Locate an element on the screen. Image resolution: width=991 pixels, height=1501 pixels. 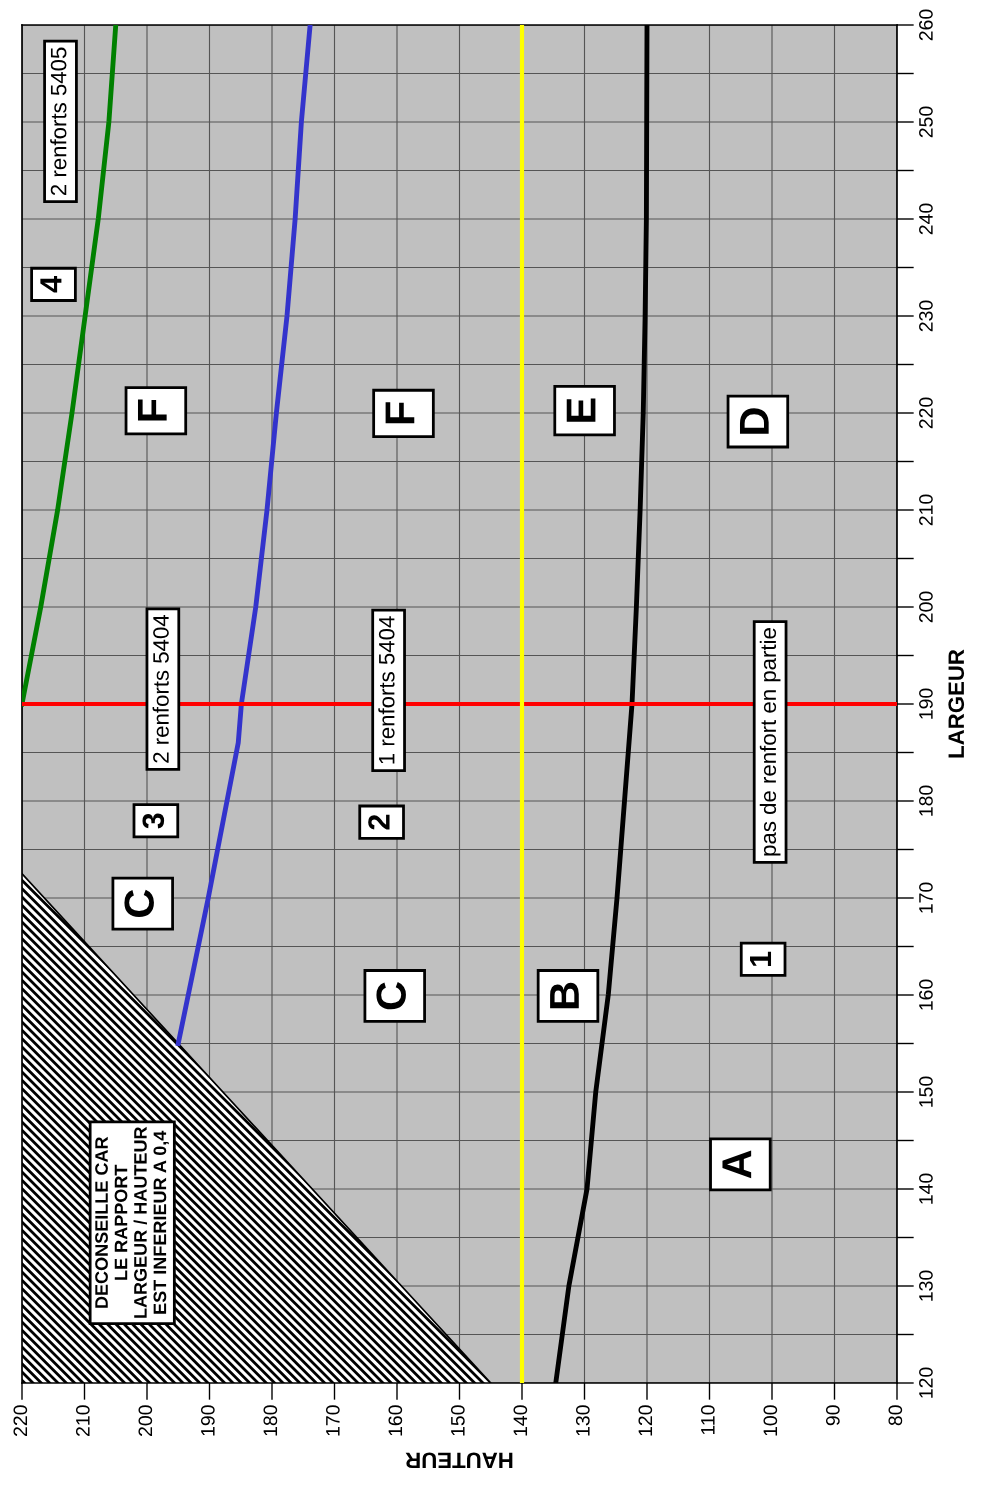
y-axis-title: LARGEUR is located at coordinates (956, 703).